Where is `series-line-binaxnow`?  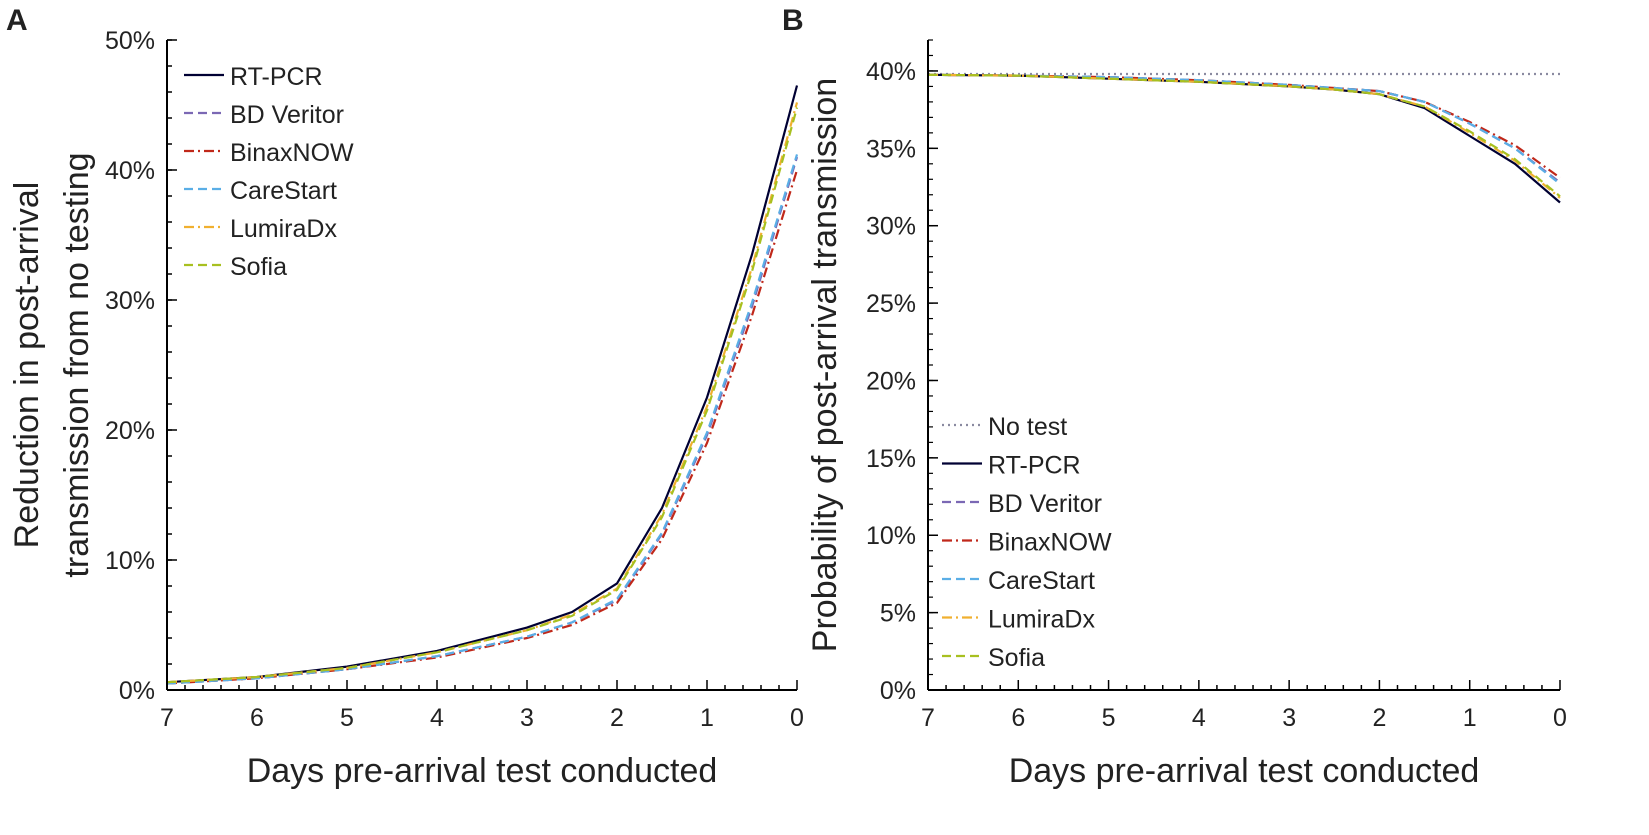
series-line-binaxnow is located at coordinates (1244, 126).